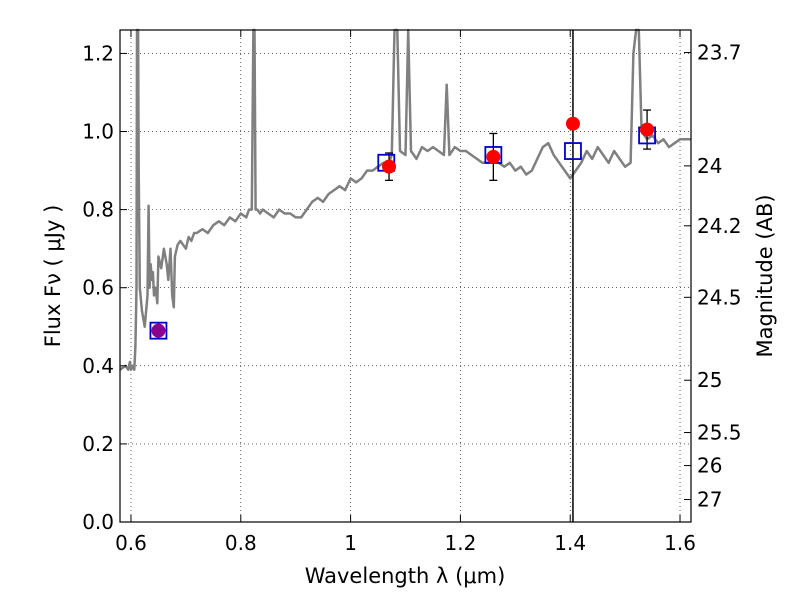  I want to click on x-axis-label: Wavelength λ (μm), so click(405, 576).